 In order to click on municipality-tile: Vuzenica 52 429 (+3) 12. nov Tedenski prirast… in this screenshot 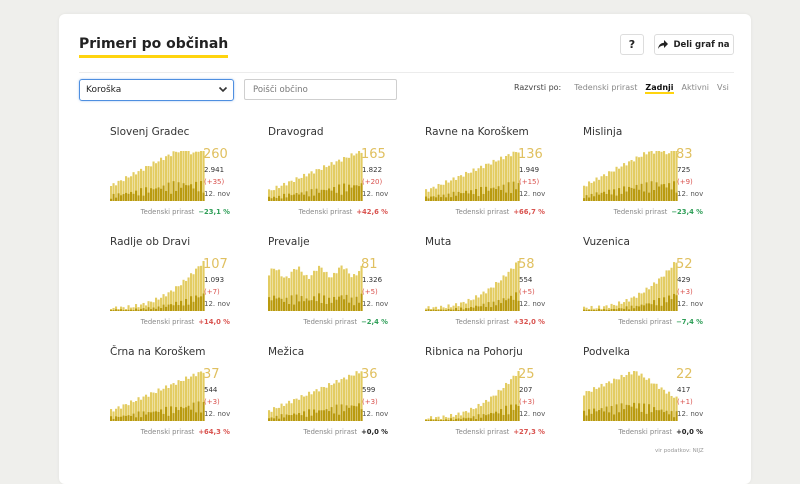, I will do `click(658, 290)`.